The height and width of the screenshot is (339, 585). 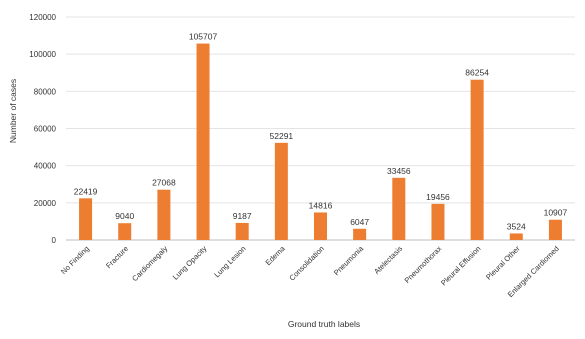 I want to click on x-tick-label: Pneumothorax, so click(x=423, y=264).